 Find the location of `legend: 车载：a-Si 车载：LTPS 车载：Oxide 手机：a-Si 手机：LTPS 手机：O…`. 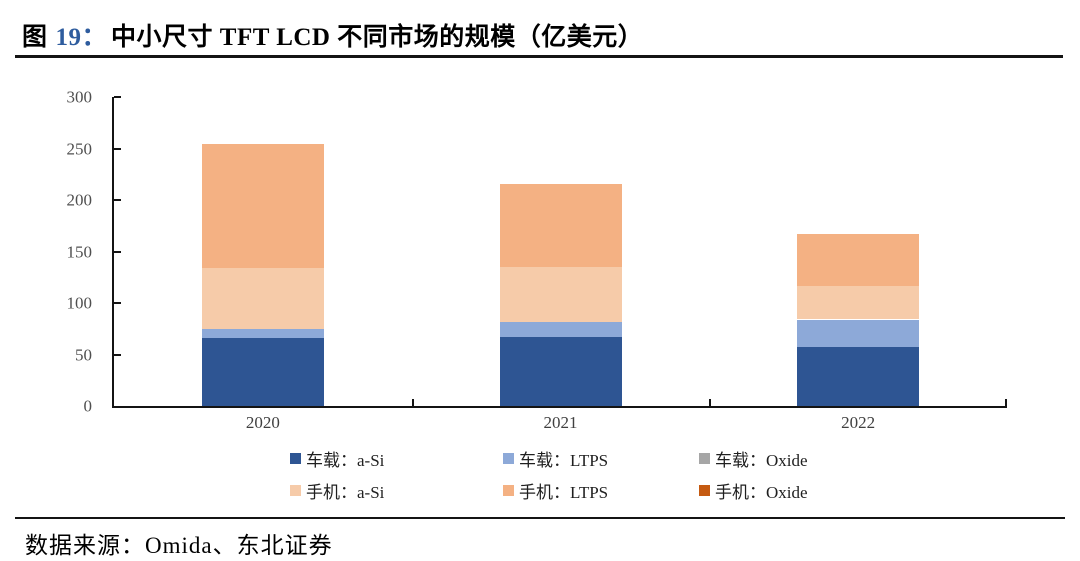

legend: 车载：a-Si 车载：LTPS 车载：Oxide 手机：a-Si 手机：LTPS 手机：O… is located at coordinates (604, 474).